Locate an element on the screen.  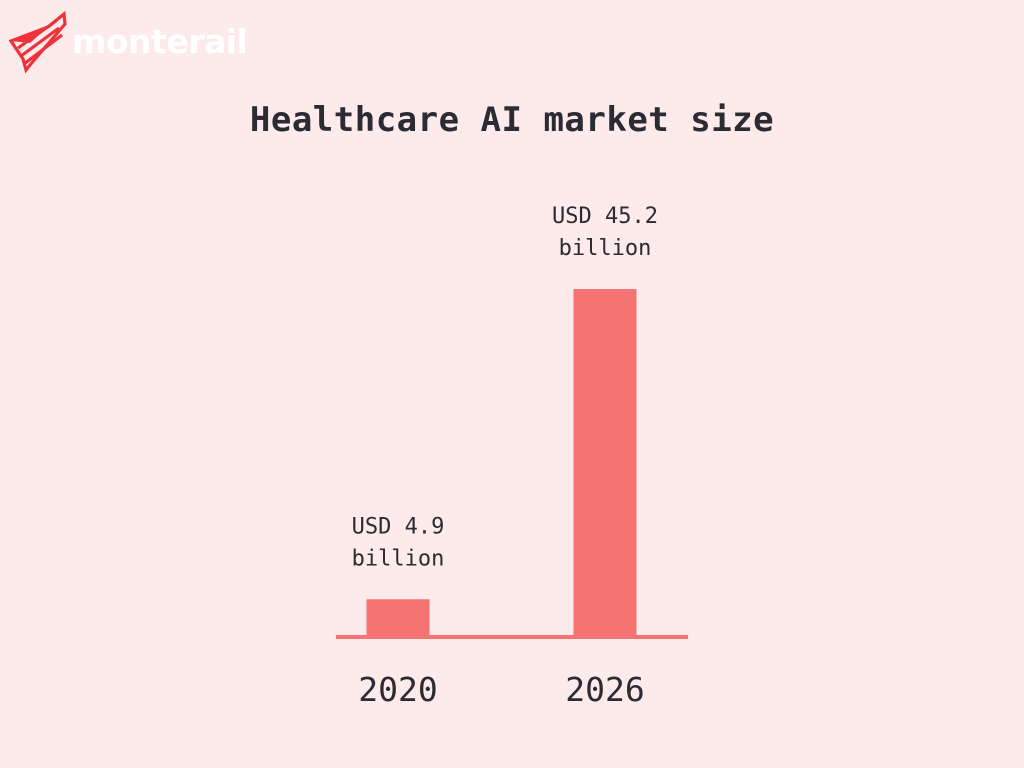
x-tick-label-2020: 2020 is located at coordinates (397, 689).